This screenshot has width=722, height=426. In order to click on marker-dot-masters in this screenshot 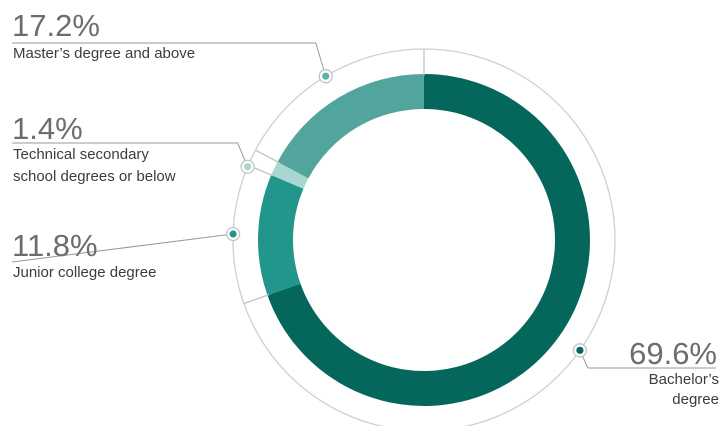, I will do `click(326, 76)`.